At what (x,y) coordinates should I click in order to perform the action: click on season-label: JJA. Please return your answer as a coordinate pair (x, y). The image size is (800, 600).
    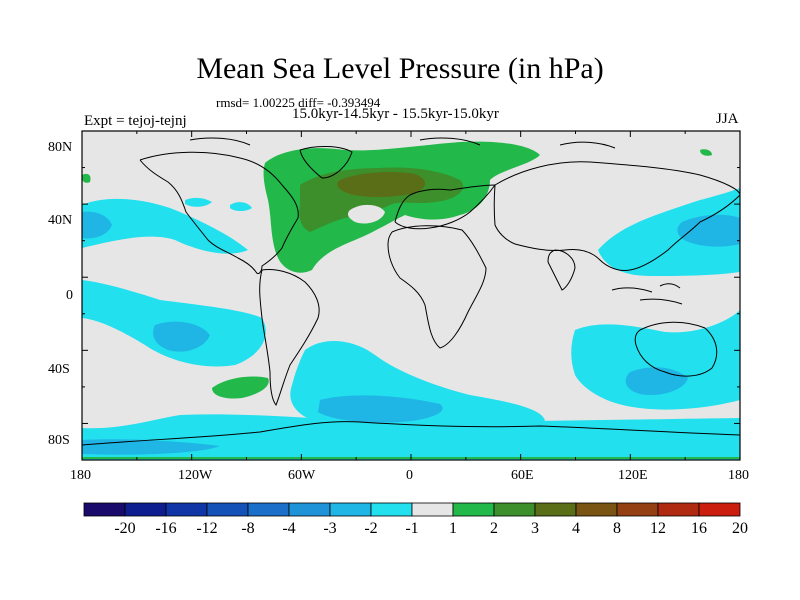
    Looking at the image, I should click on (727, 119).